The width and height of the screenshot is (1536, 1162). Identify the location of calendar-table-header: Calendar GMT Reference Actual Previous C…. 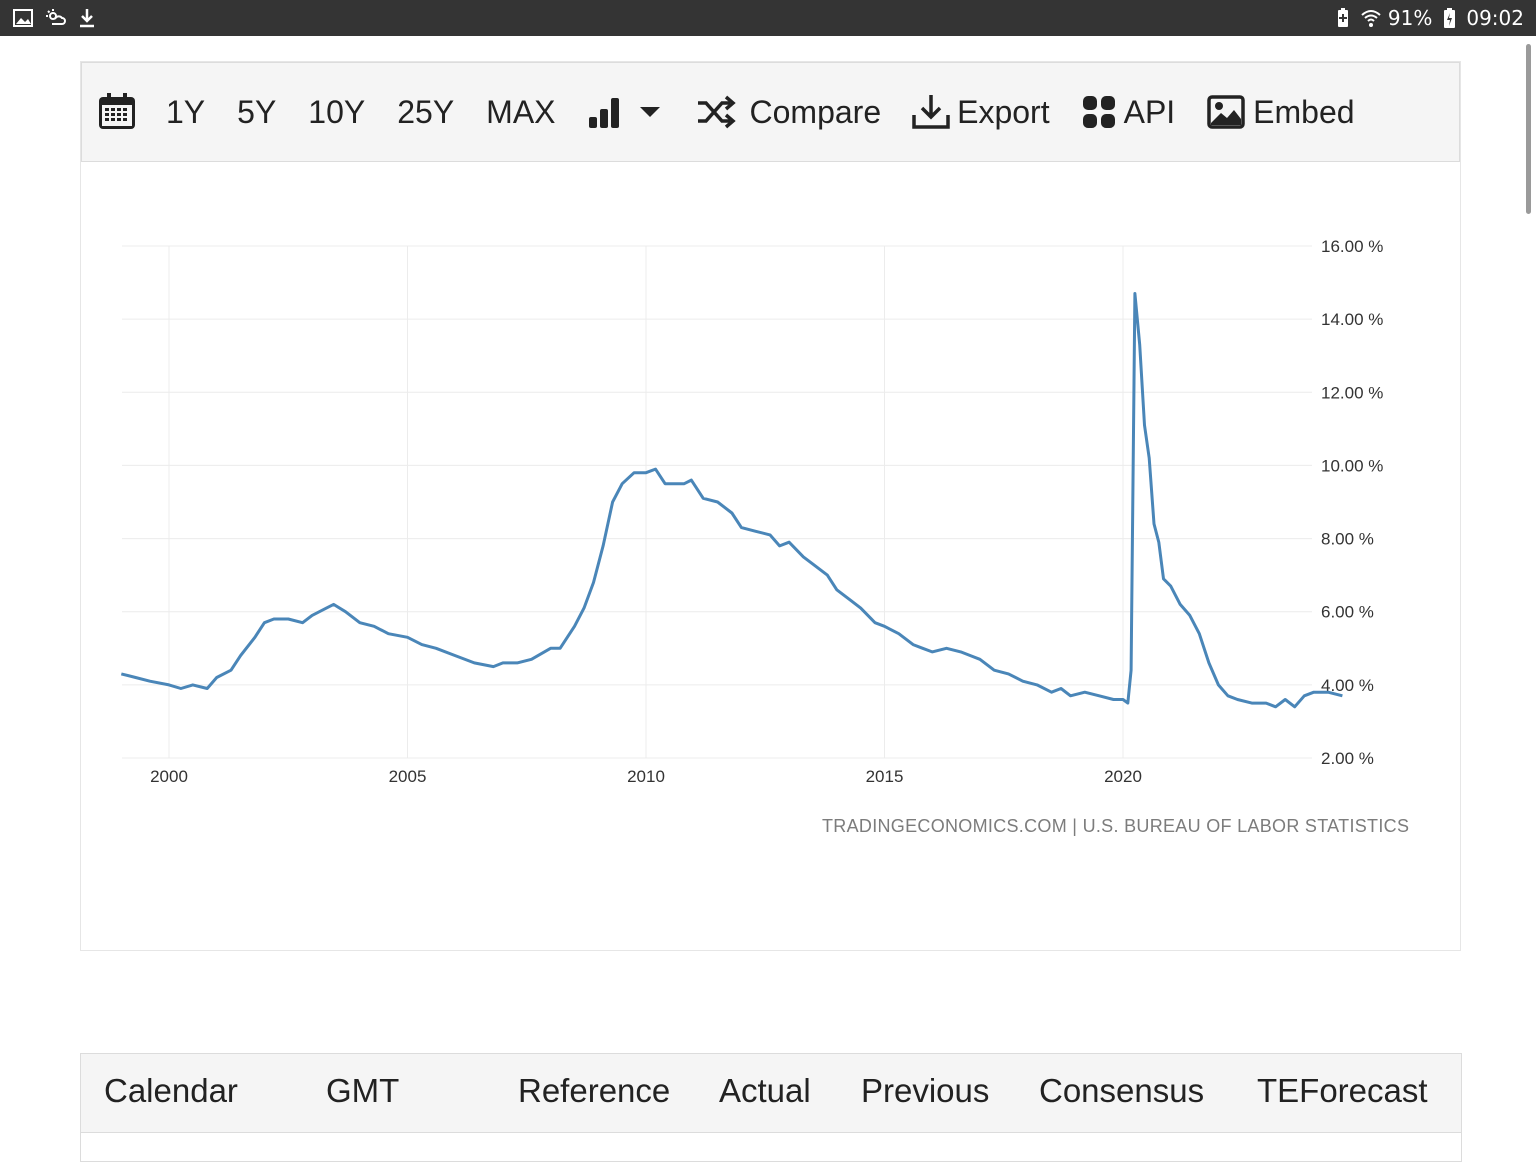
(771, 1093).